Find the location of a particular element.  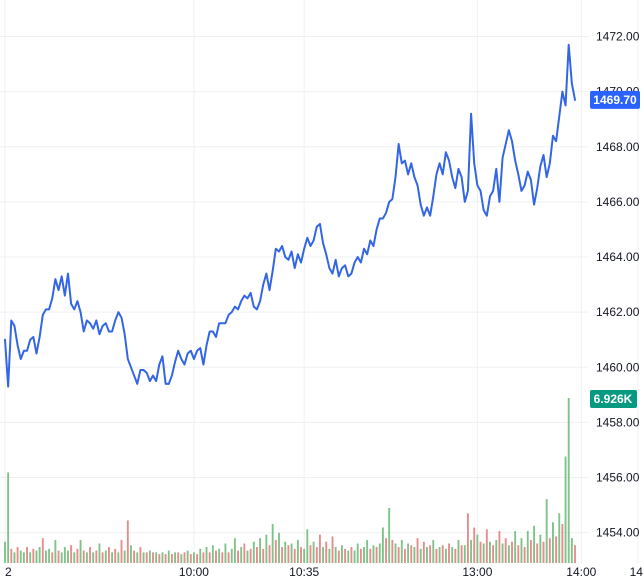

x-axis-tick-label: 10:35 is located at coordinates (304, 572).